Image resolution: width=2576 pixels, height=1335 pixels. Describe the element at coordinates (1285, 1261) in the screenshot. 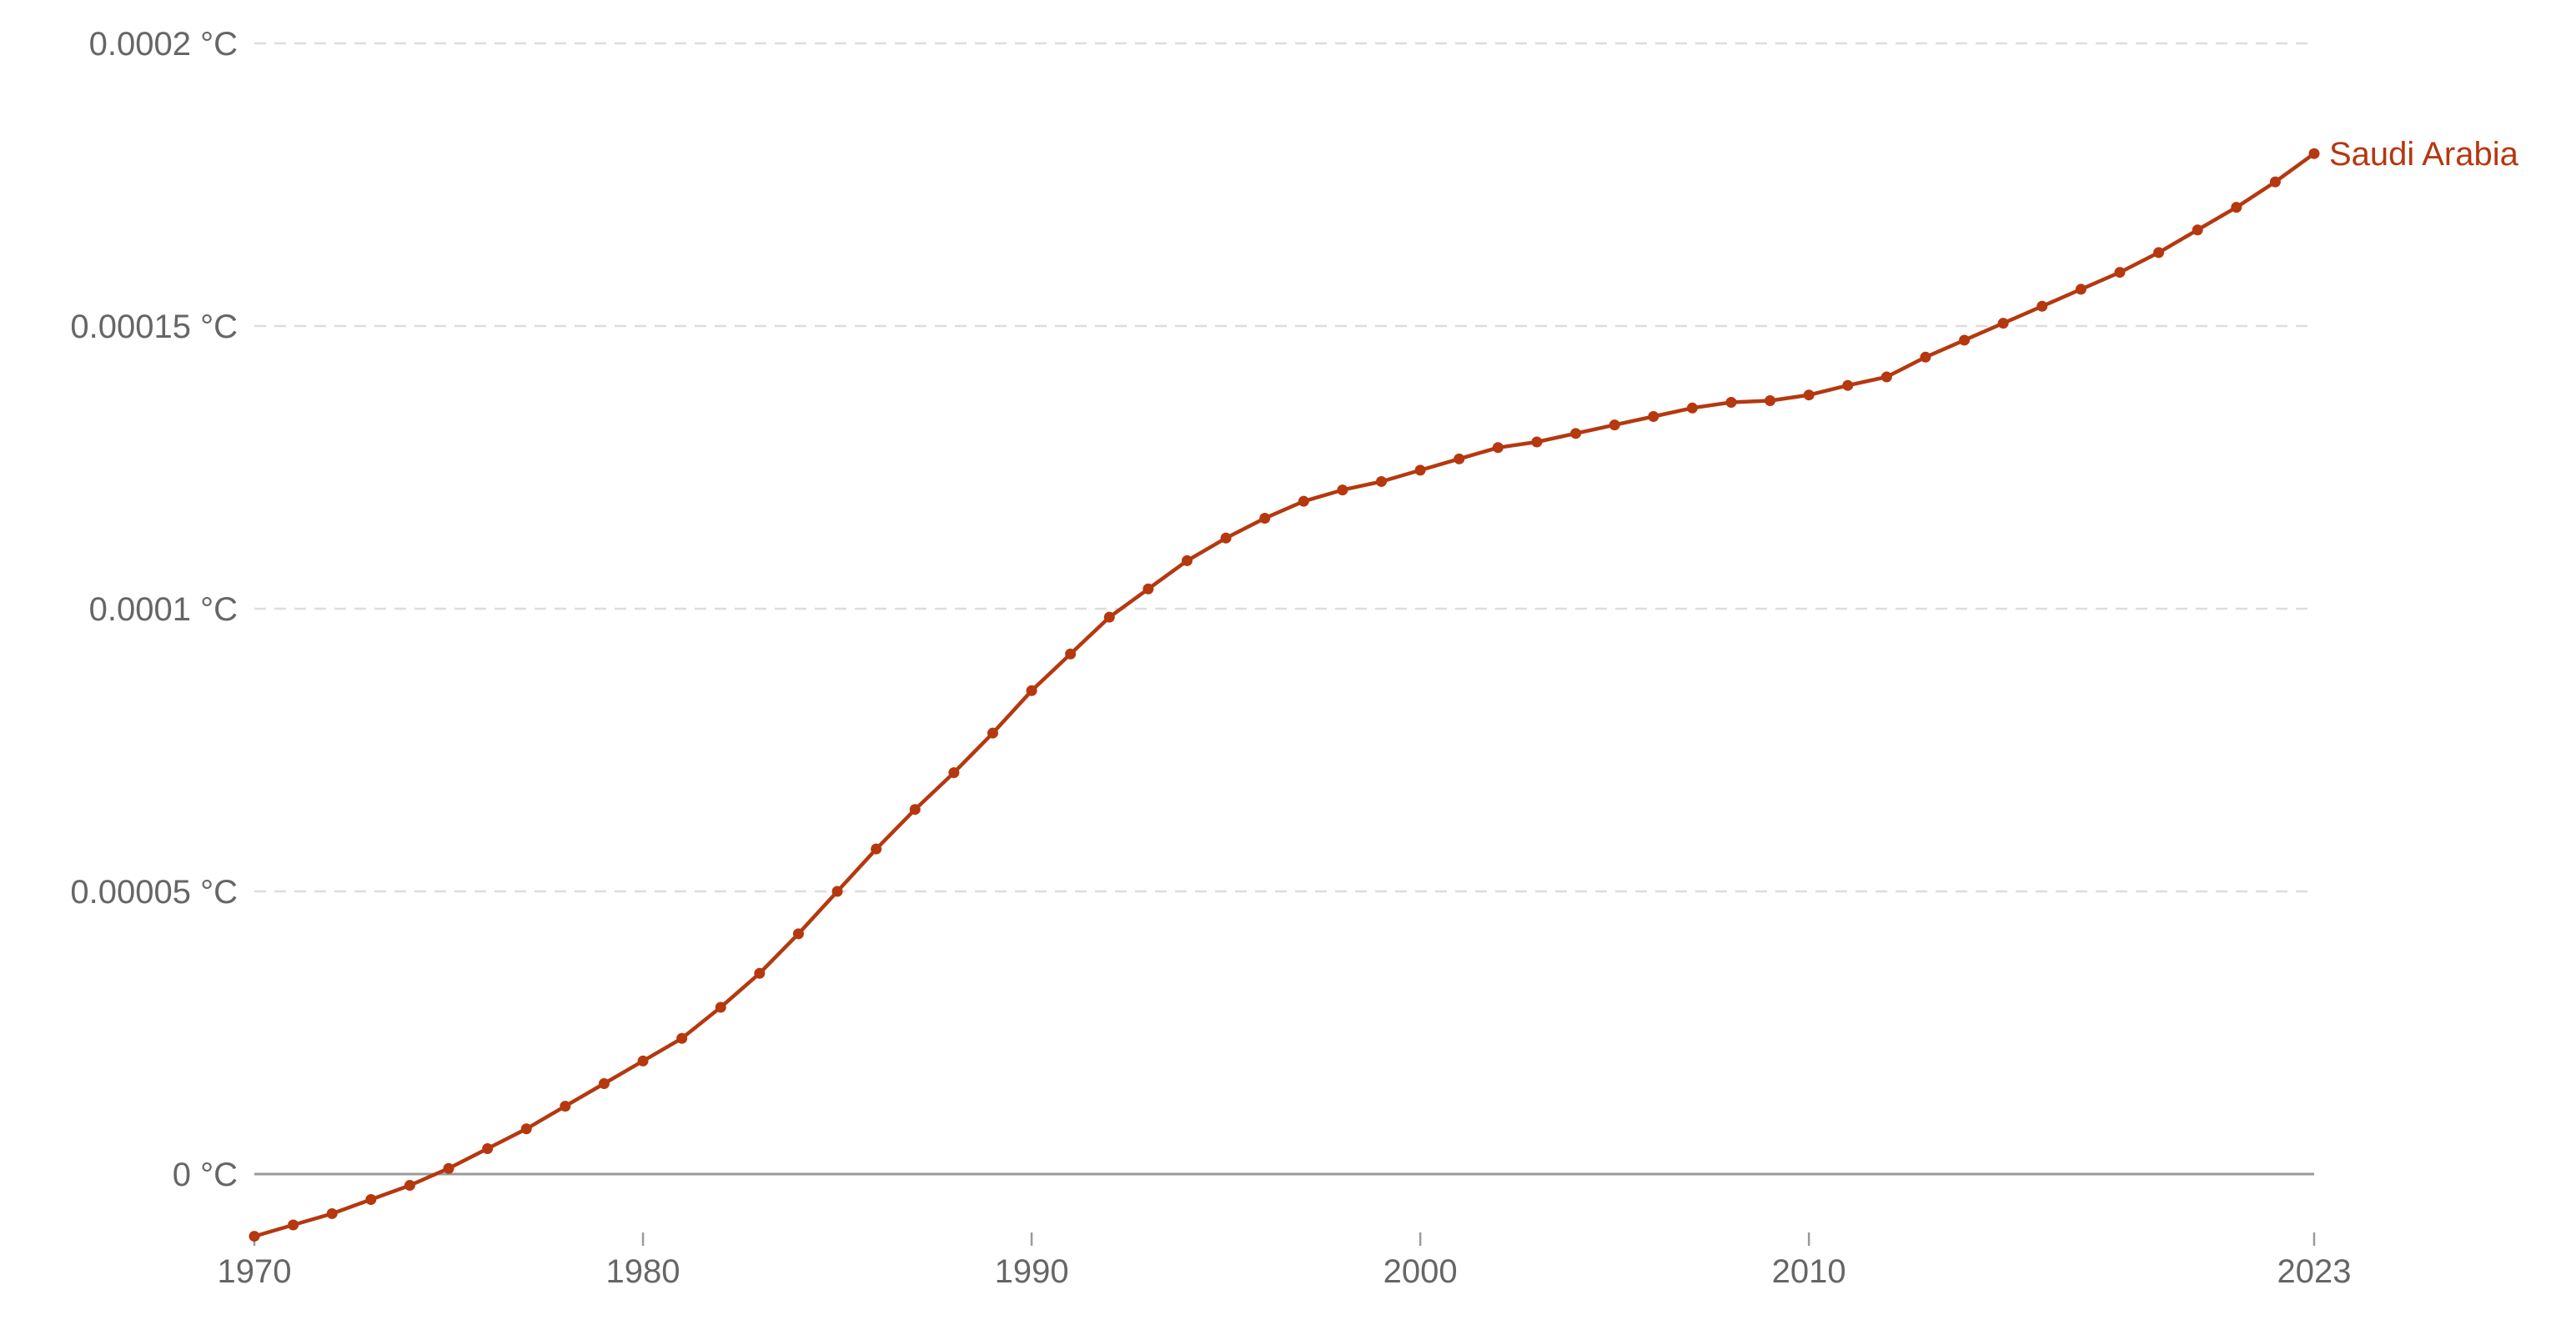

I see `x-axis: 1970 1980 1990 2000 2010 2023` at that location.